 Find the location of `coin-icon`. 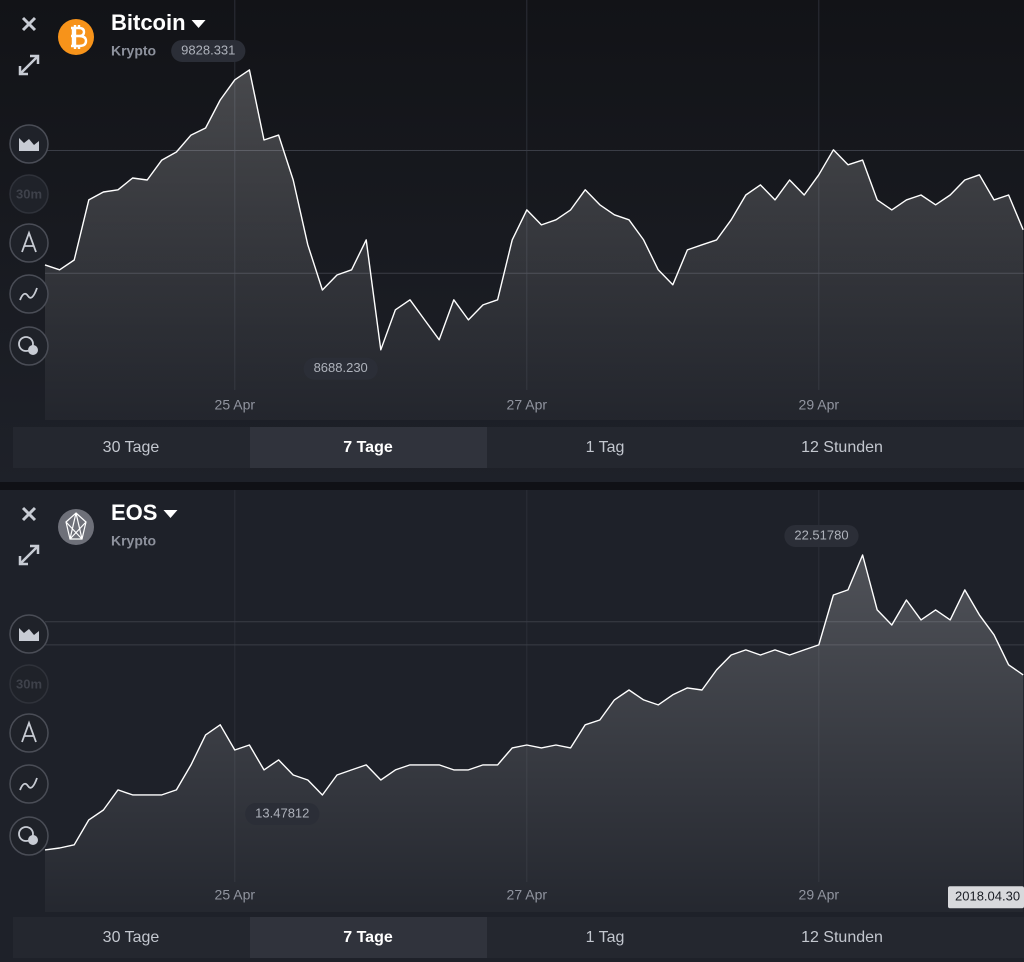

coin-icon is located at coordinates (76, 527).